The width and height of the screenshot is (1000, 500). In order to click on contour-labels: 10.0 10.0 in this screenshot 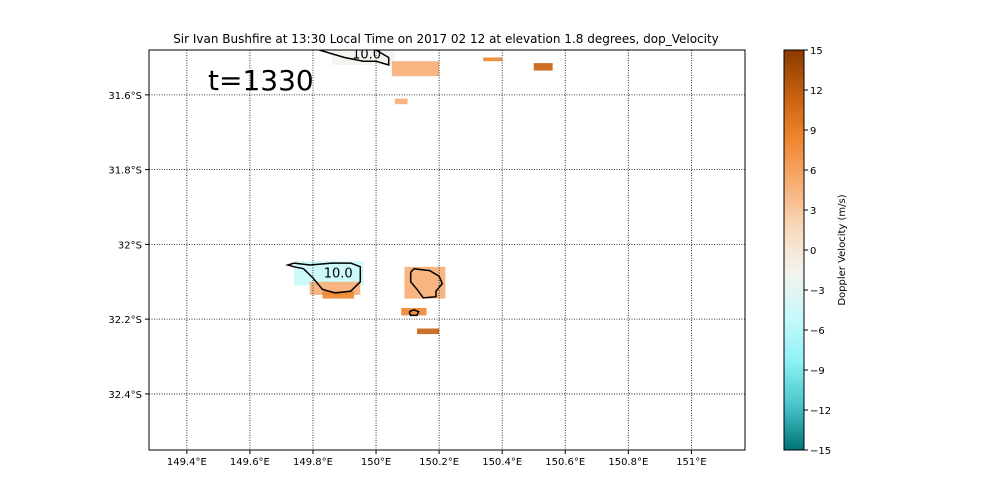, I will do `click(352, 164)`.